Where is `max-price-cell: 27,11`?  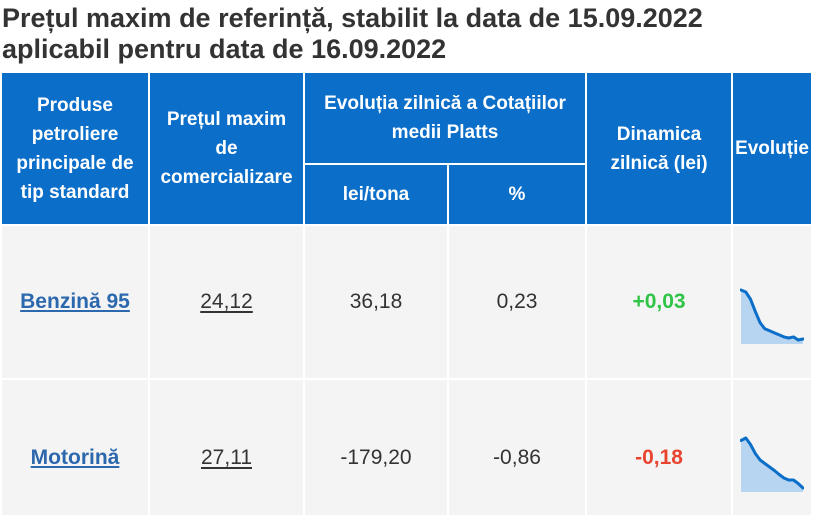 max-price-cell: 27,11 is located at coordinates (226, 447).